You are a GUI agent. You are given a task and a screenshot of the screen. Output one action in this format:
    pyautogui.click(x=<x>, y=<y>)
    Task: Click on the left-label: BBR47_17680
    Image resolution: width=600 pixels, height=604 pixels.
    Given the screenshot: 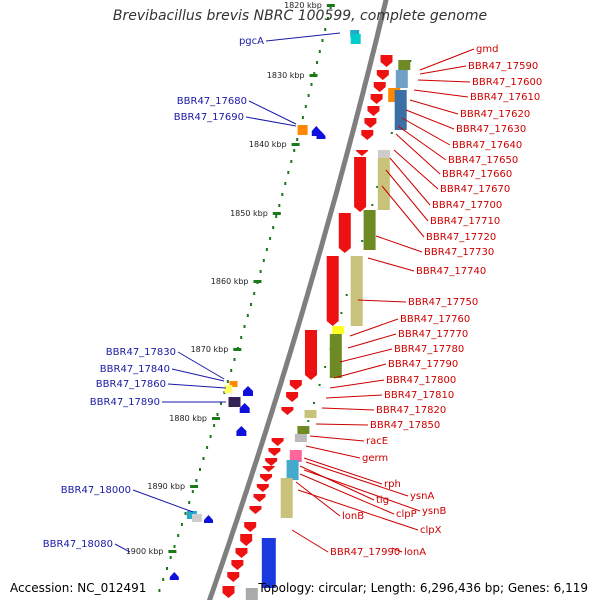 What is the action you would take?
    pyautogui.click(x=212, y=101)
    